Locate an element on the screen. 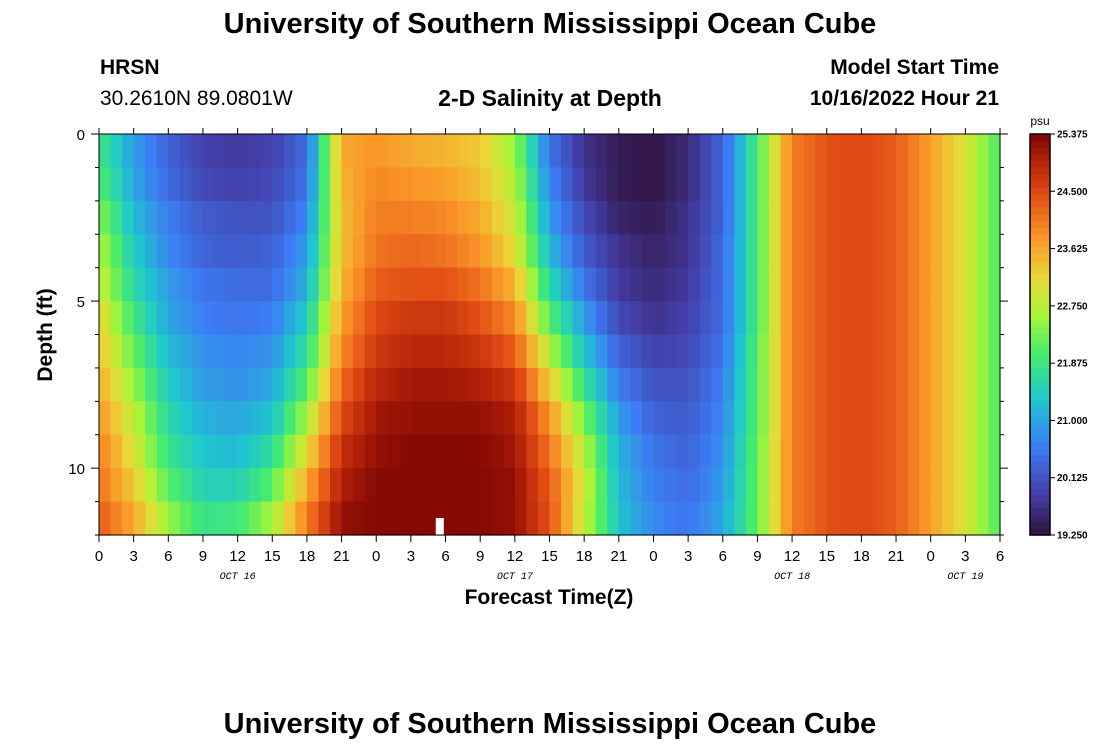 The image size is (1100, 750). colorbar-tick-label: 23.625 is located at coordinates (1072, 249).